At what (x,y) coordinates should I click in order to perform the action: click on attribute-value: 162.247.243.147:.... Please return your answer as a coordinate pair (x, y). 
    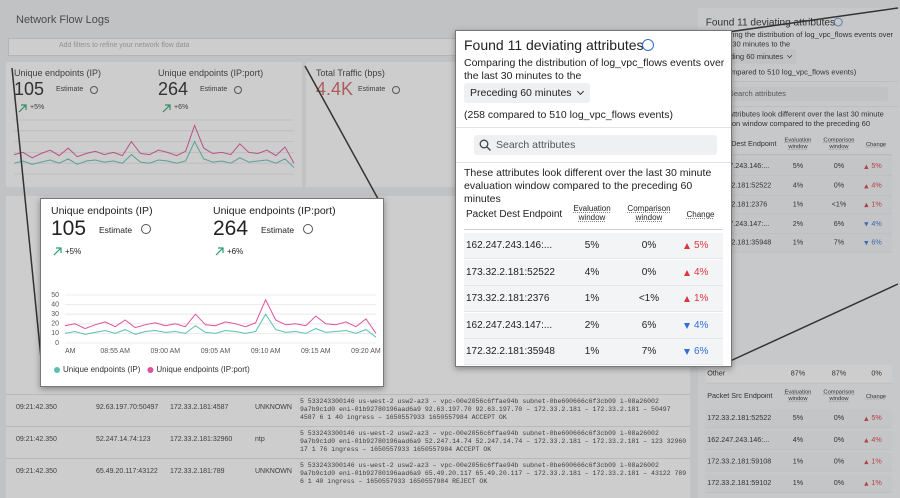
    Looking at the image, I should click on (738, 223).